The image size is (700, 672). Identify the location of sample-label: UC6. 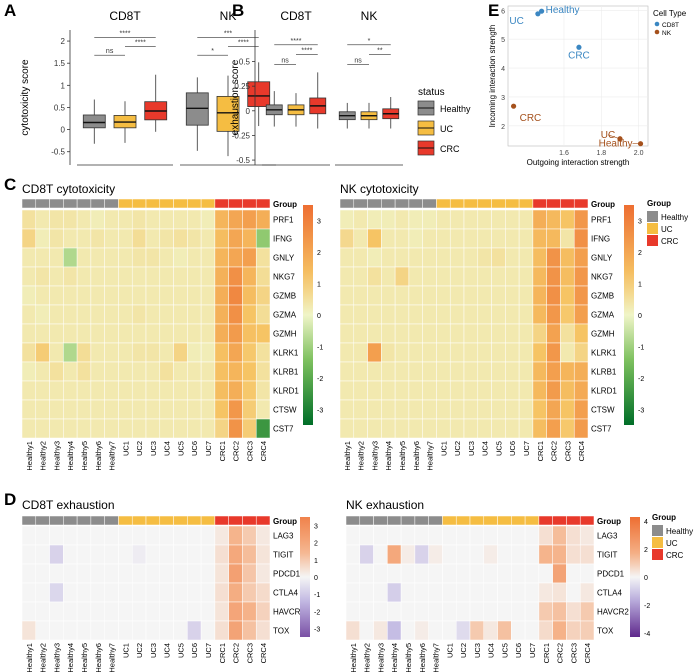
(194, 448).